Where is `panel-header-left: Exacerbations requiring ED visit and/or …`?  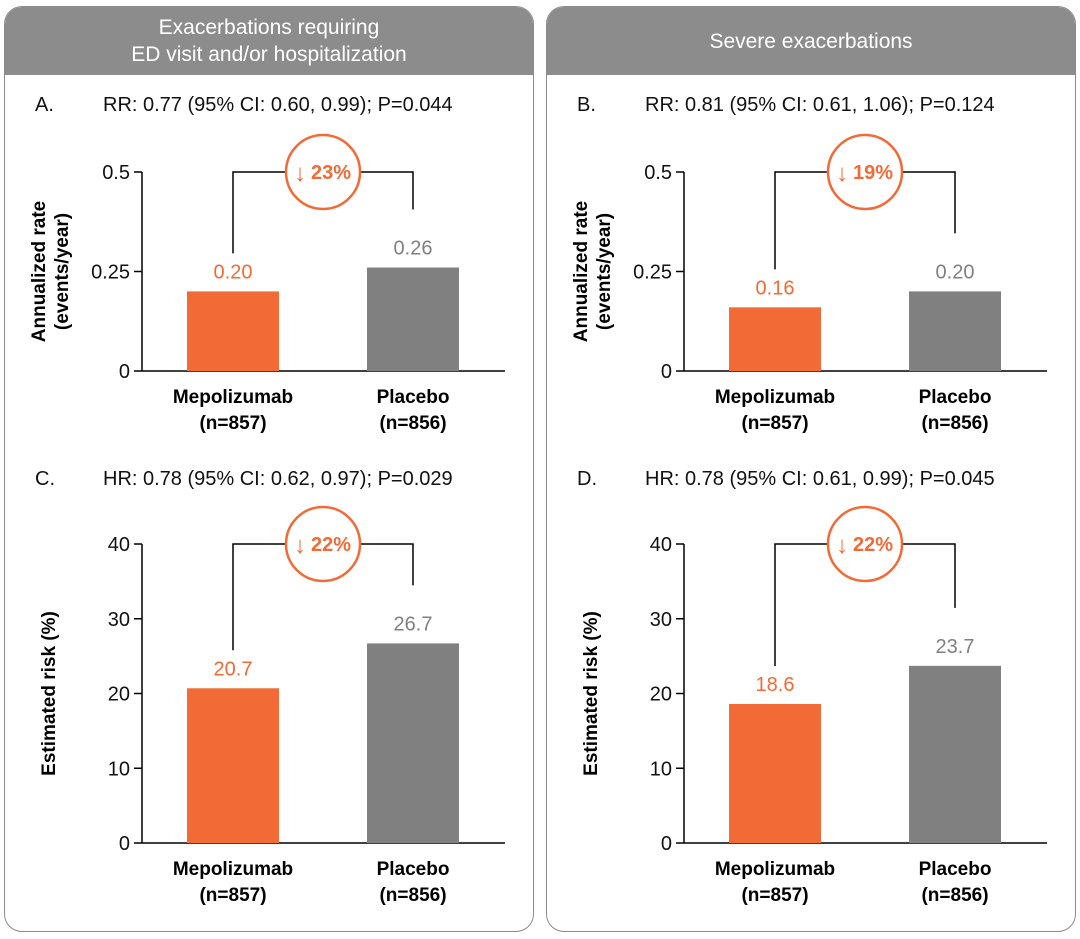 panel-header-left: Exacerbations requiring ED visit and/or … is located at coordinates (269, 41).